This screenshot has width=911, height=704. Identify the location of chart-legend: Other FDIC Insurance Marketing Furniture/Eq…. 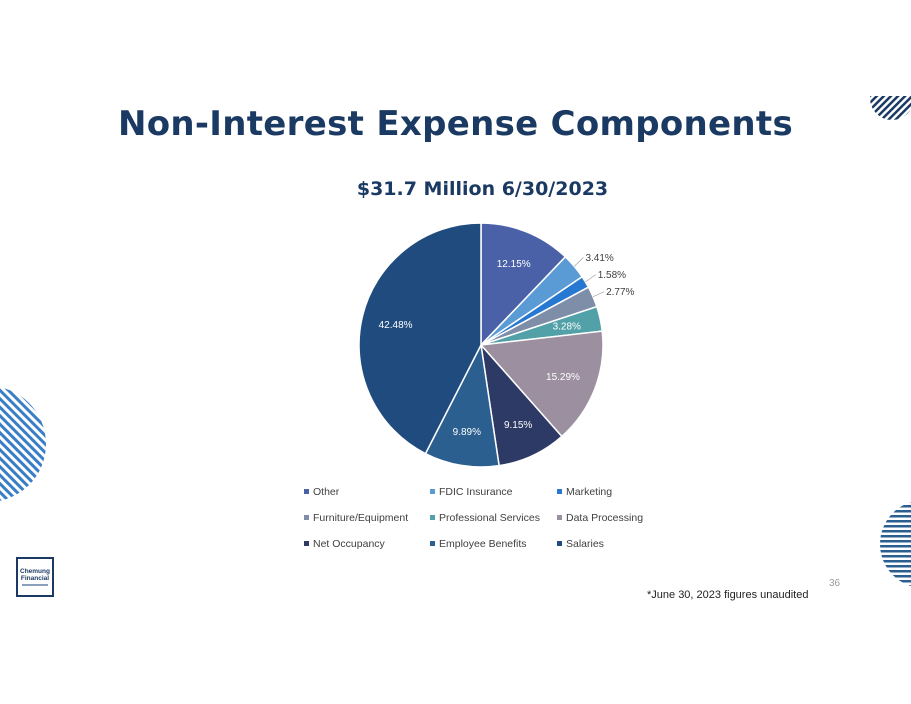
(490, 517).